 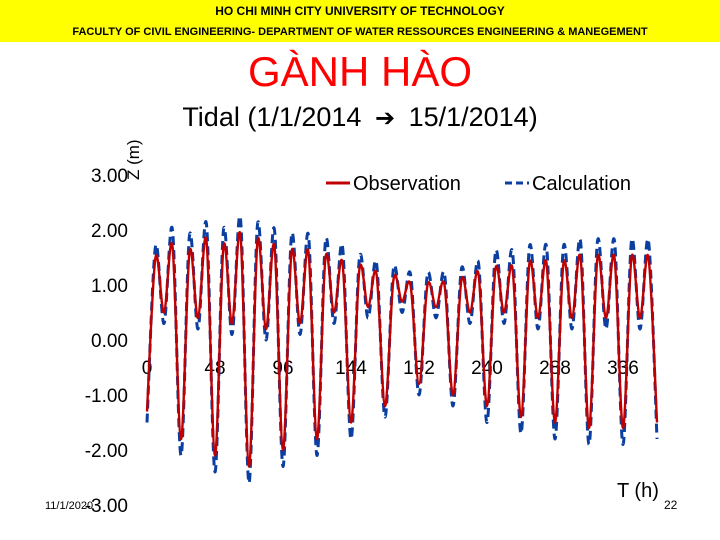 I want to click on y-tick-label: -2.00, so click(x=106, y=451).